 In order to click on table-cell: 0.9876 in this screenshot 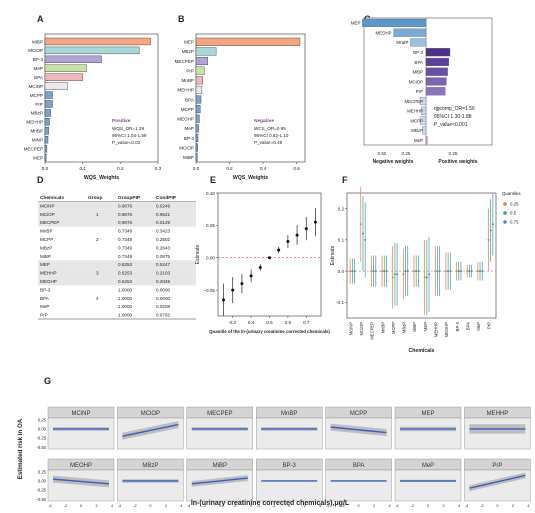, I will do `click(125, 205)`.